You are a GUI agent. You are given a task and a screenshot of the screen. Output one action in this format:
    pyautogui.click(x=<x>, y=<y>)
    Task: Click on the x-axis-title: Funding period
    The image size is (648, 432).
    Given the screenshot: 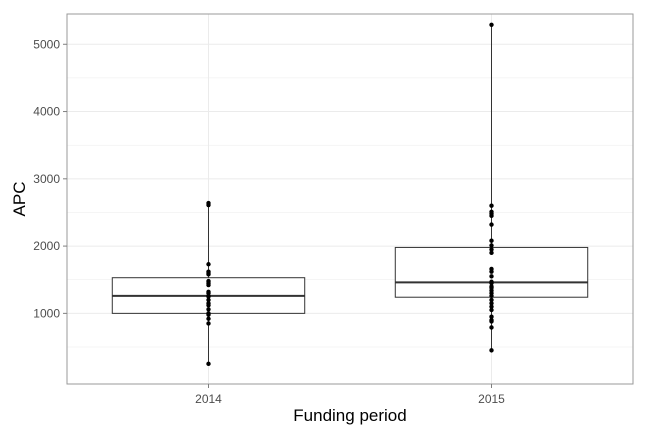 What is the action you would take?
    pyautogui.click(x=349, y=415)
    